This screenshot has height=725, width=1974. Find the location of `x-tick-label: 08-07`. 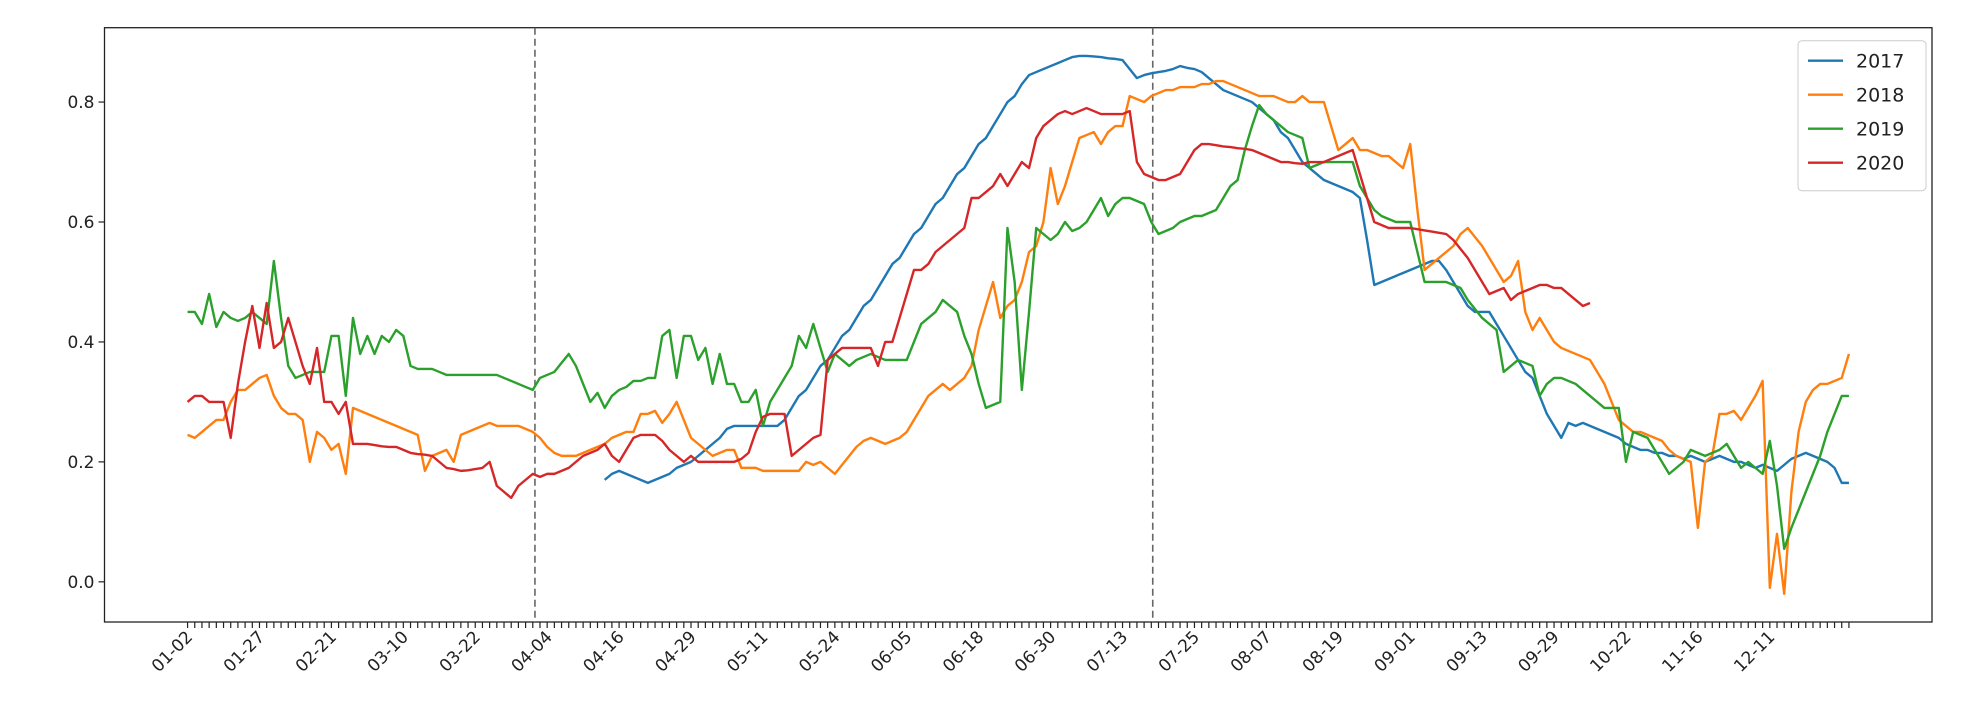

x-tick-label: 08-07 is located at coordinates (1251, 651).